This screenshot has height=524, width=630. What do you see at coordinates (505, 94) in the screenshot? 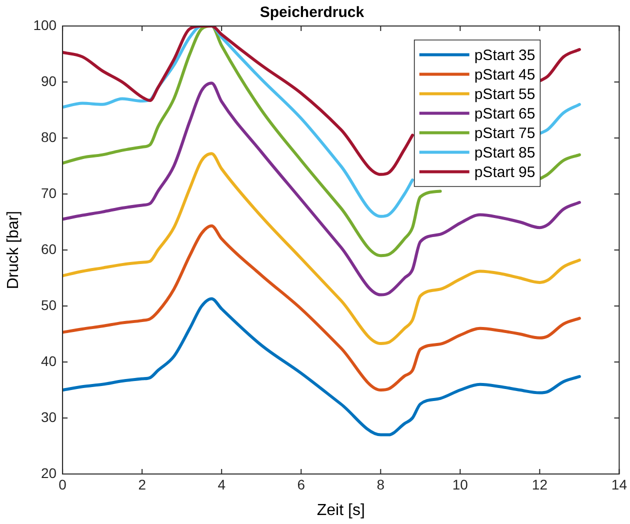
I see `legend-label: pStart 55` at bounding box center [505, 94].